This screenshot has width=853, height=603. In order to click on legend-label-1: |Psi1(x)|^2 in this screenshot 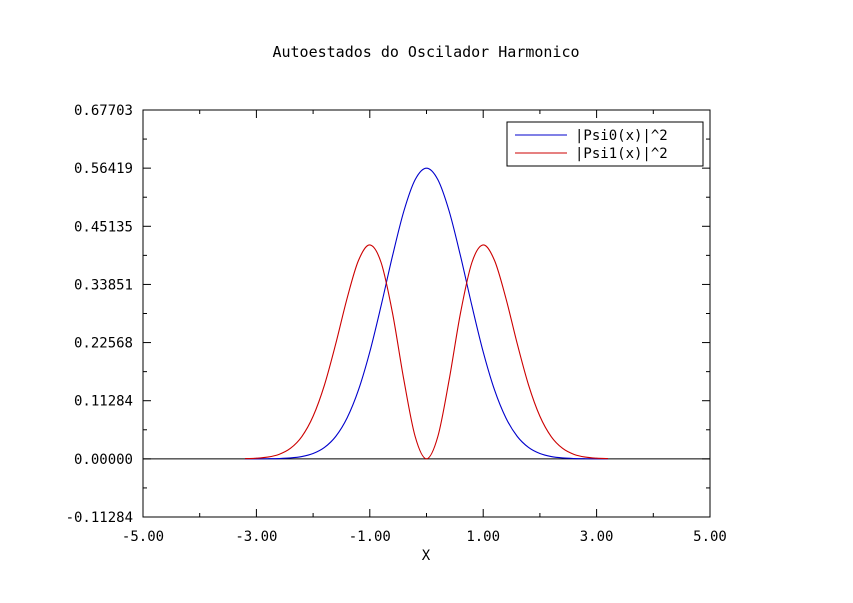, I will do `click(621, 154)`.